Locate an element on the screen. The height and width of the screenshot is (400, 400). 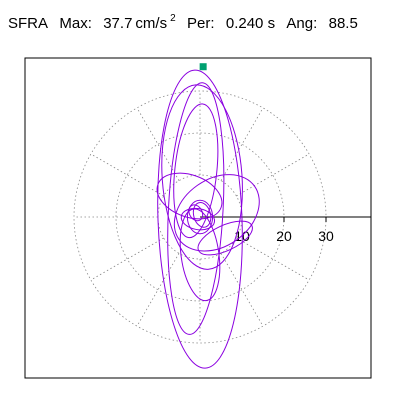
peak-marker-group is located at coordinates (203, 67).